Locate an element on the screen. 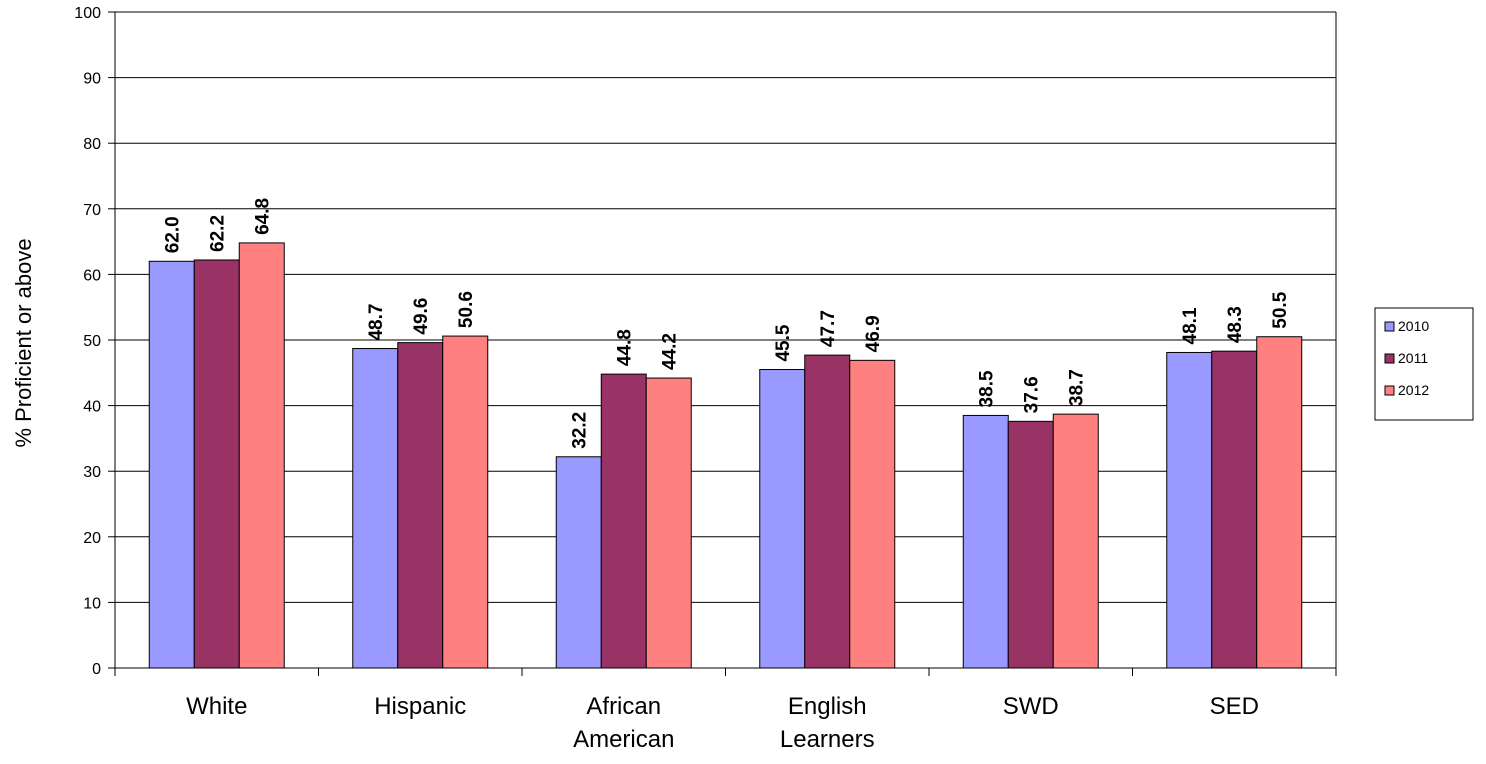  data-label: 50.5 is located at coordinates (1280, 309).